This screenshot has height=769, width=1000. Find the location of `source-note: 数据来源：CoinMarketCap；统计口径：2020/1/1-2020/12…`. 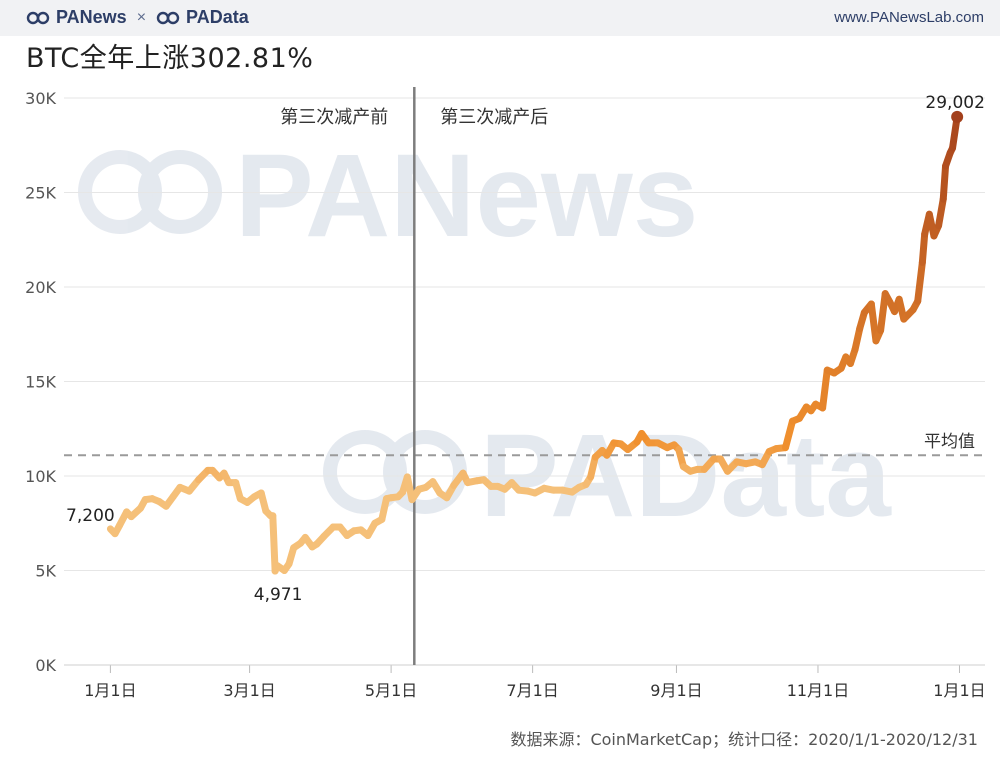

source-note: 数据来源：CoinMarketCap；统计口径：2020/1/1-2020/12… is located at coordinates (744, 739).